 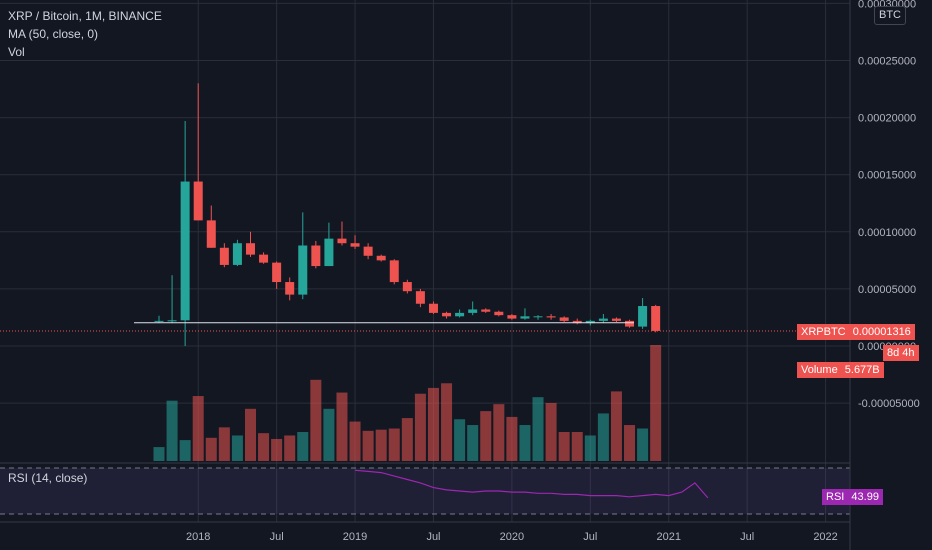 What do you see at coordinates (355, 537) in the screenshot?
I see `x-tick-label: 2019` at bounding box center [355, 537].